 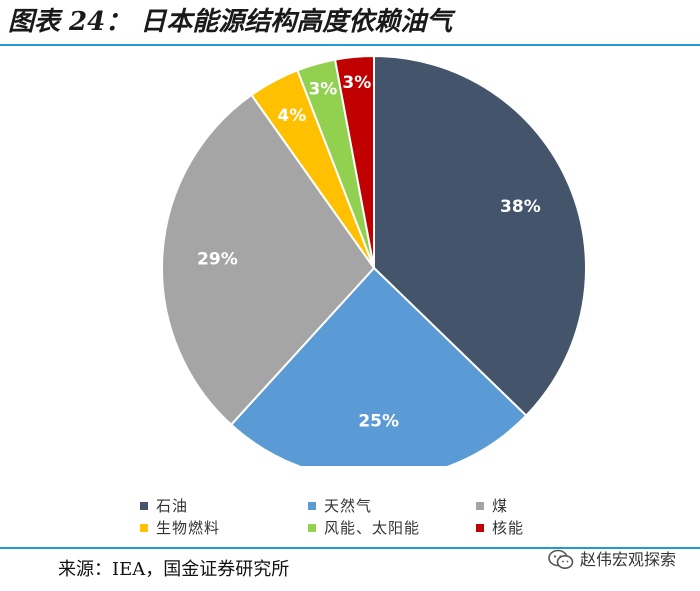 What do you see at coordinates (348, 506) in the screenshot?
I see `legend-label-1: 天然气` at bounding box center [348, 506].